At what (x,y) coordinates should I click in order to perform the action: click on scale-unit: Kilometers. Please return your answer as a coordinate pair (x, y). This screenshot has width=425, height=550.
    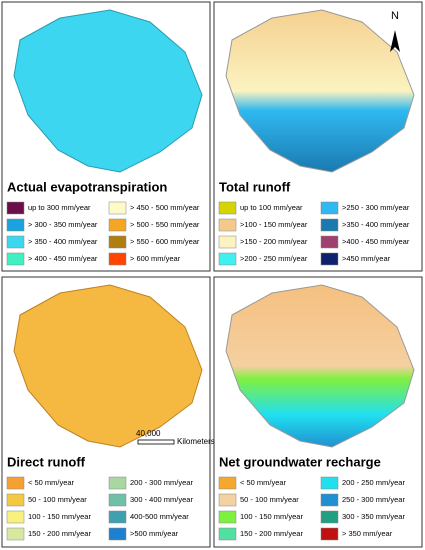
    Looking at the image, I should click on (196, 441).